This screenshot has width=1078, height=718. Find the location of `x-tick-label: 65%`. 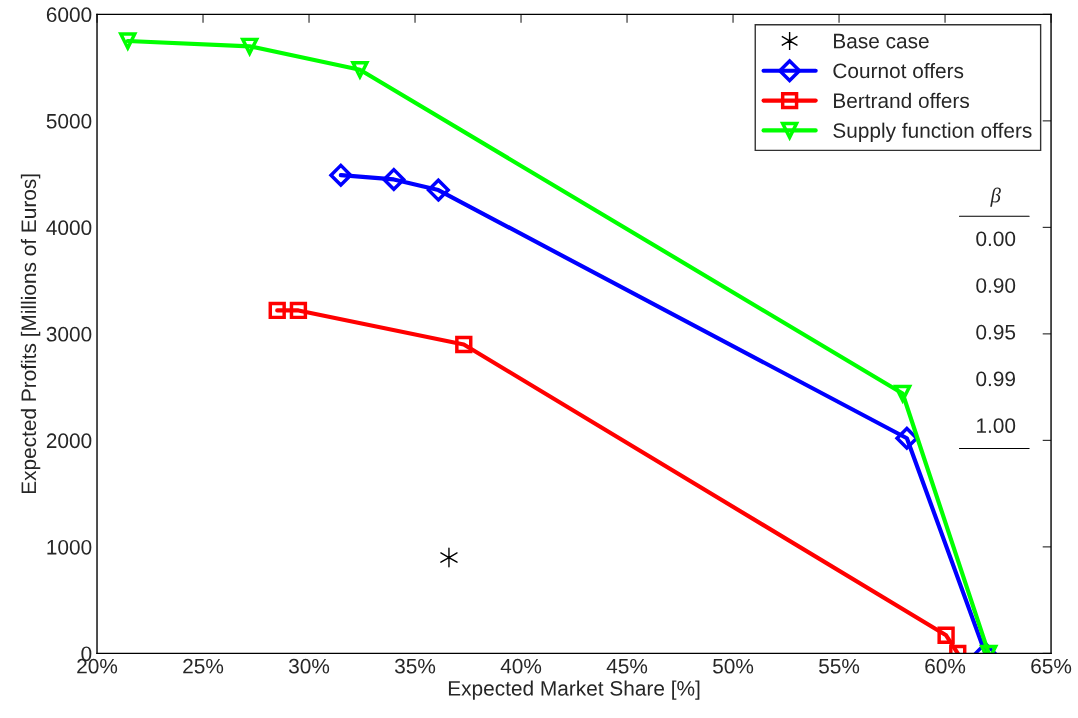

x-tick-label: 65% is located at coordinates (1051, 666).